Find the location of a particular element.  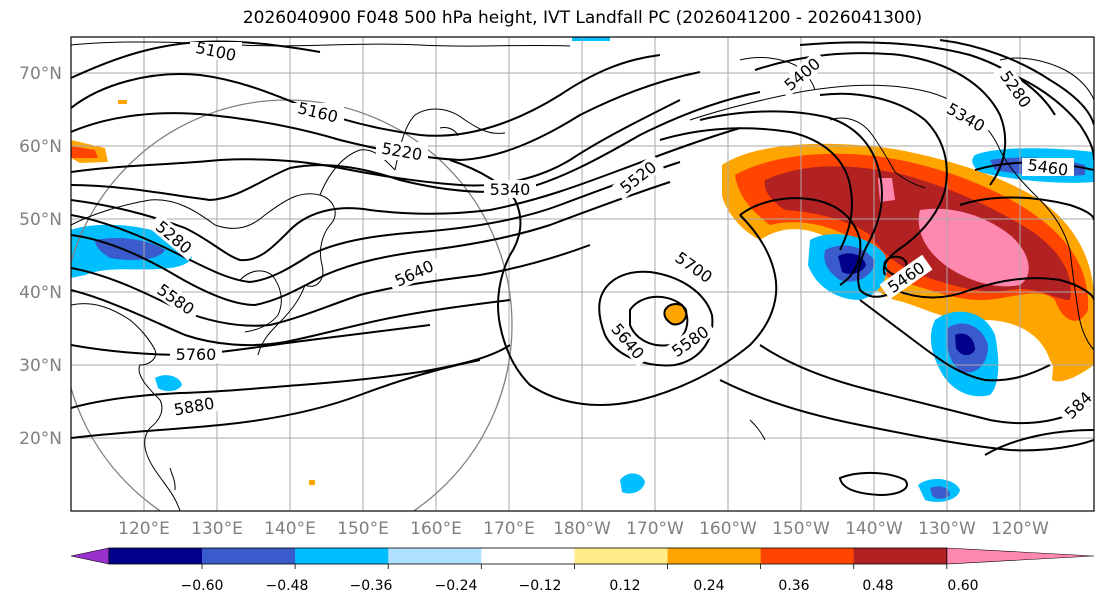

colorbar-cells is located at coordinates (582, 556).